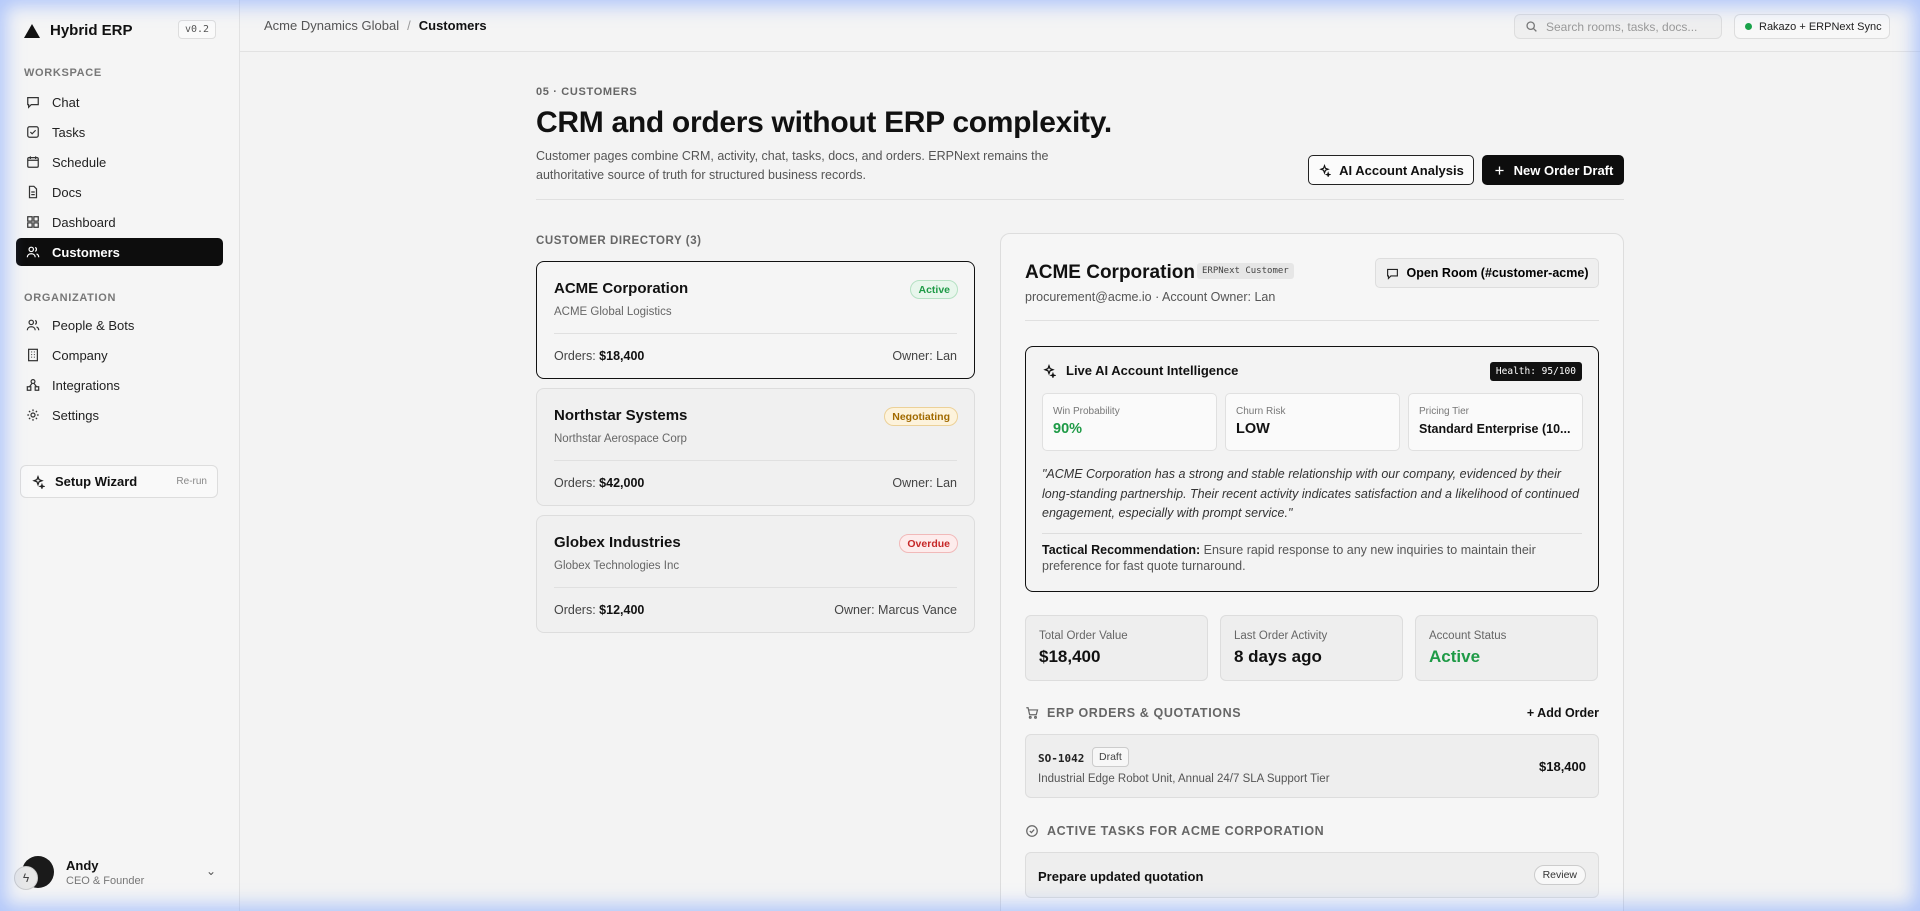  What do you see at coordinates (1186, 831) in the screenshot?
I see `tasks-heading-text: ACTIVE TASKS FOR ACME CORPORATION` at bounding box center [1186, 831].